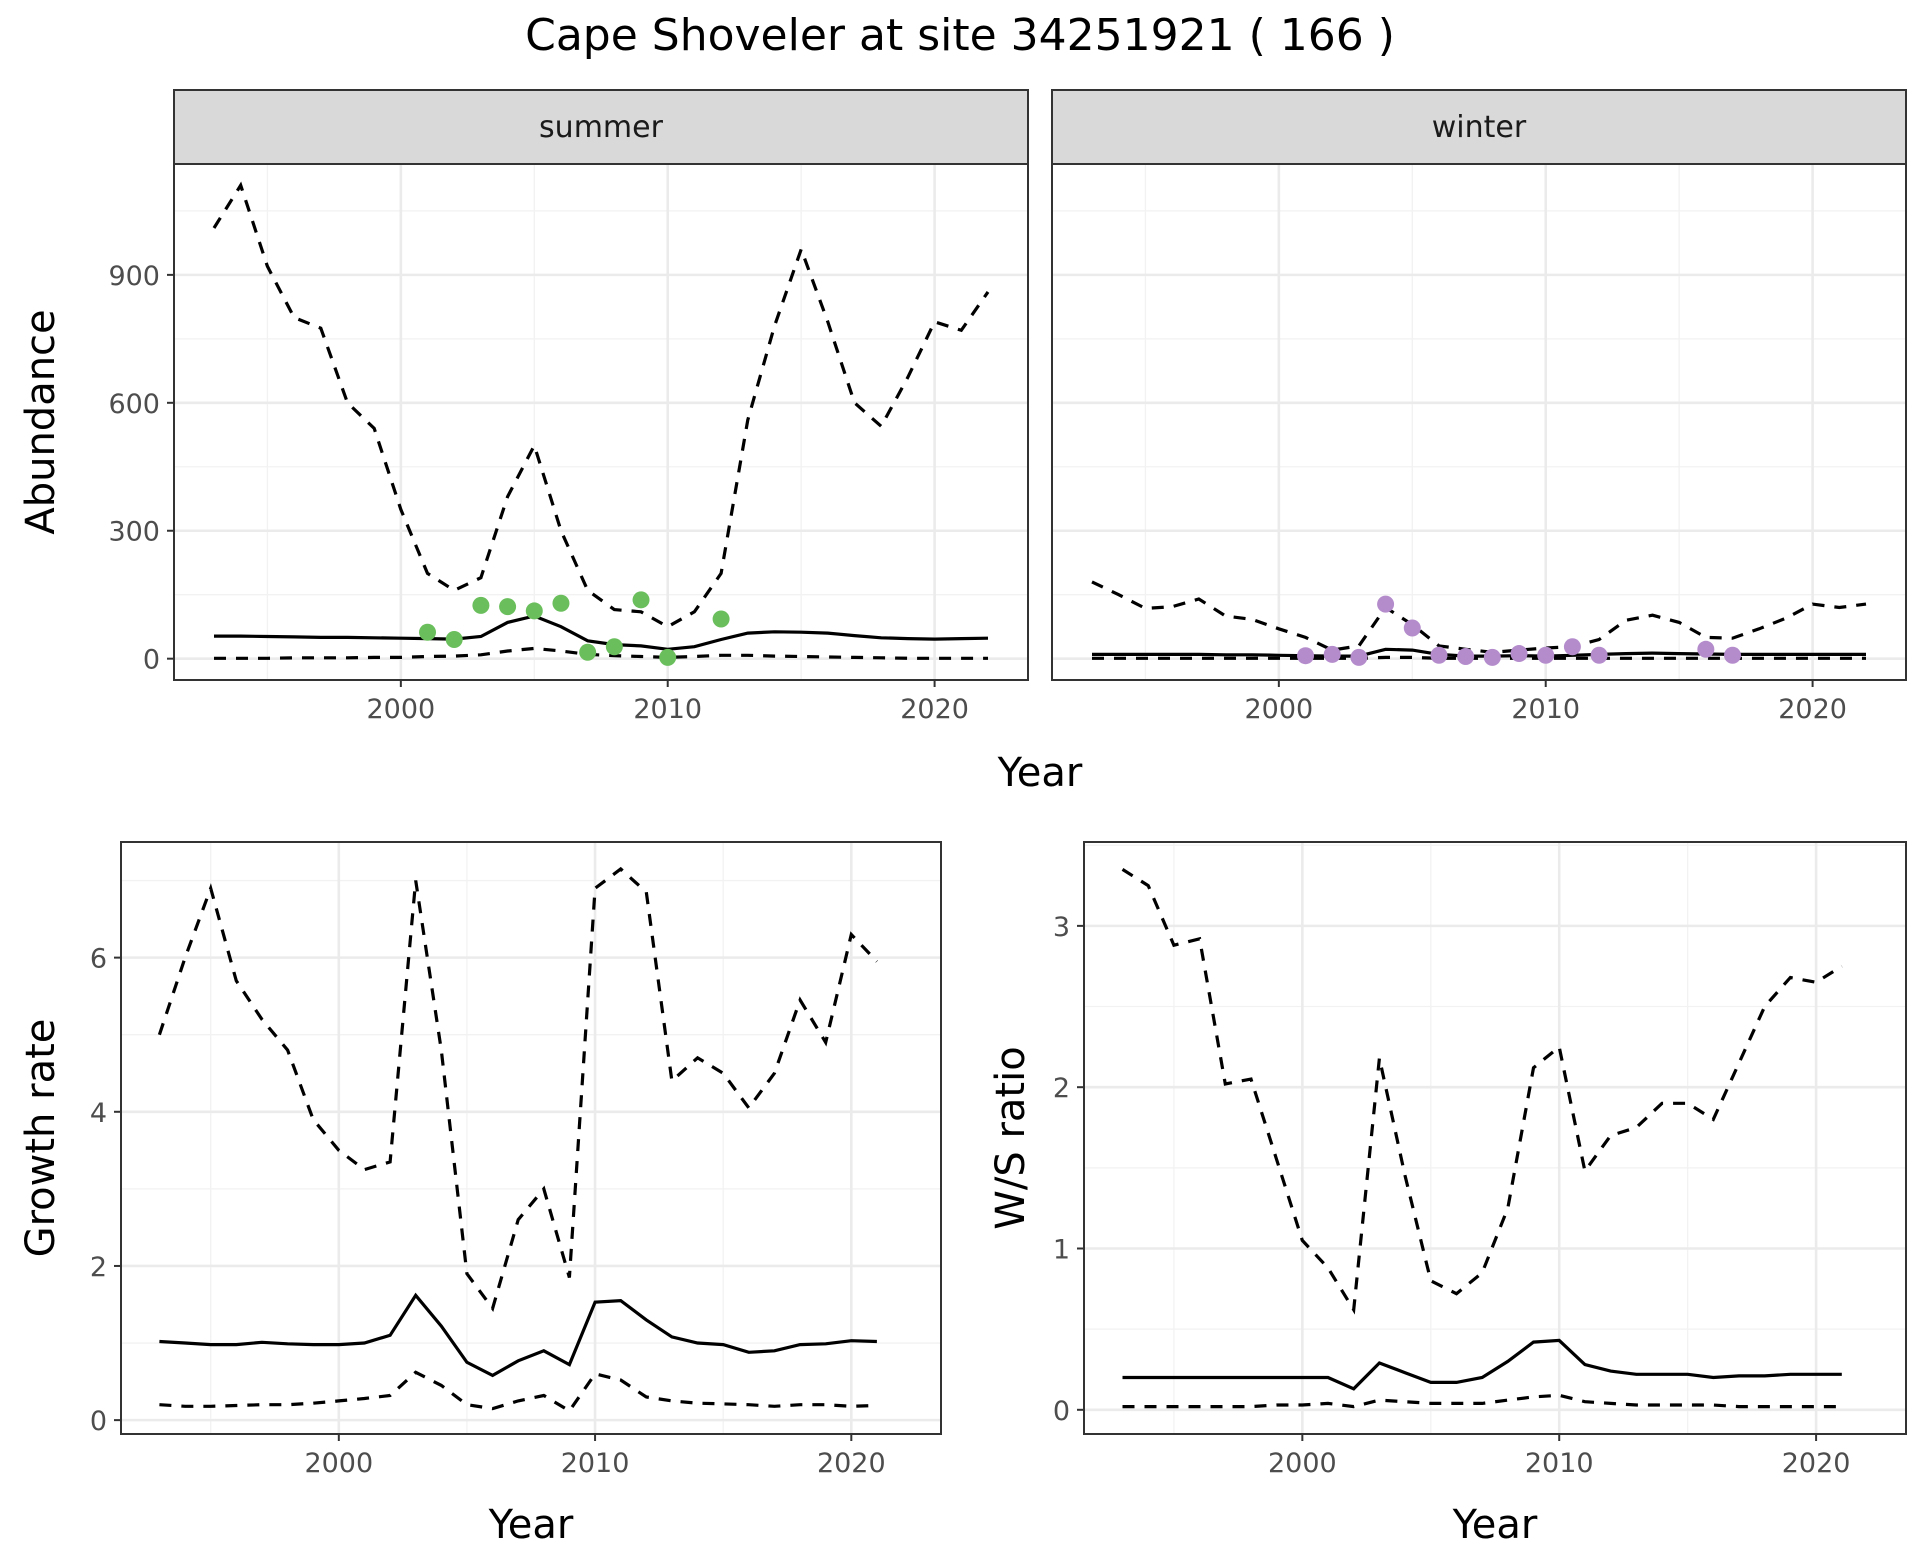 This screenshot has height=1560, width=1920. Describe the element at coordinates (98, 1113) in the screenshot. I see `y-tick-label: 4` at that location.